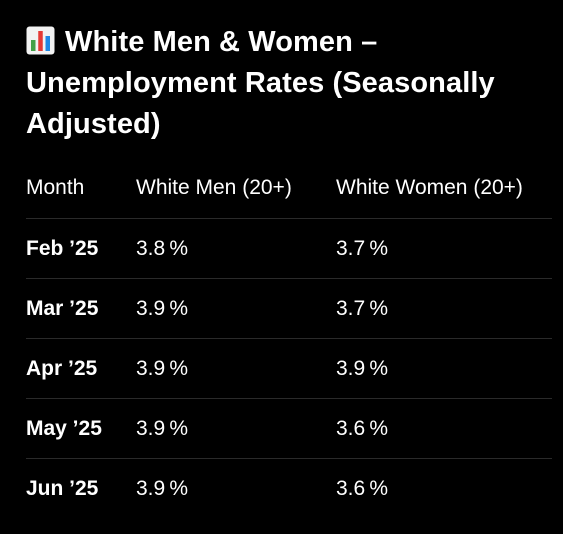 The width and height of the screenshot is (563, 534). I want to click on bar-chart-icon, so click(40, 40).